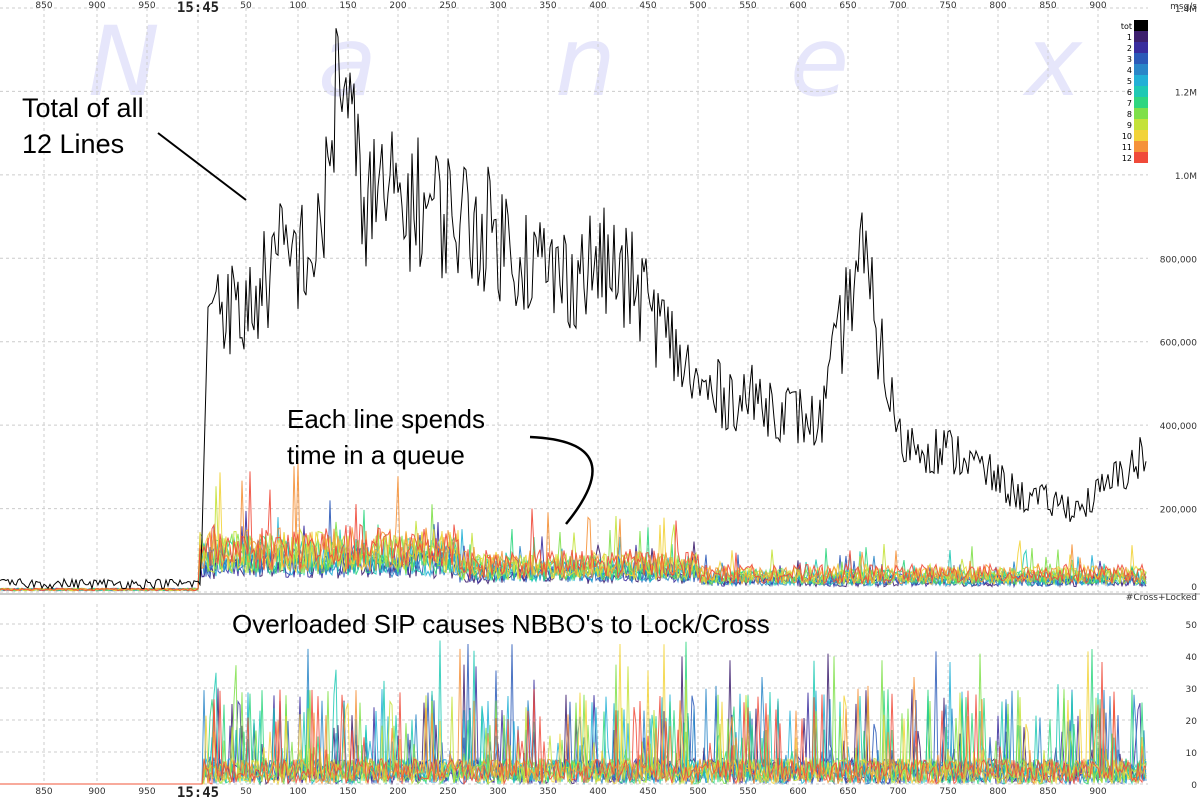 The height and width of the screenshot is (800, 1200). What do you see at coordinates (1192, 658) in the screenshot?
I see `y-tick-label: 40` at bounding box center [1192, 658].